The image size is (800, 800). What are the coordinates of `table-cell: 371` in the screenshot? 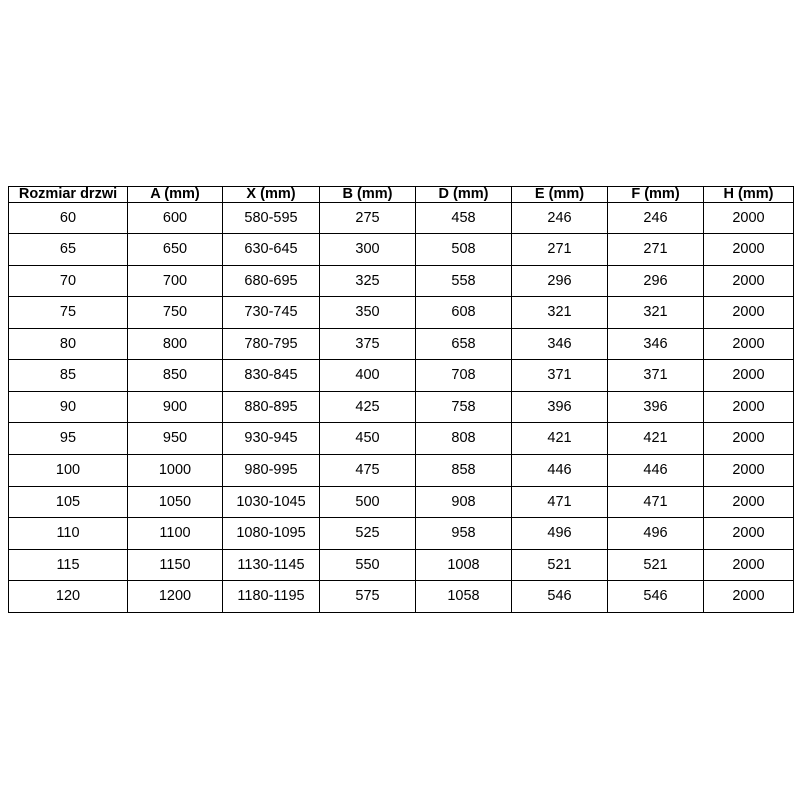 It's located at (655, 375).